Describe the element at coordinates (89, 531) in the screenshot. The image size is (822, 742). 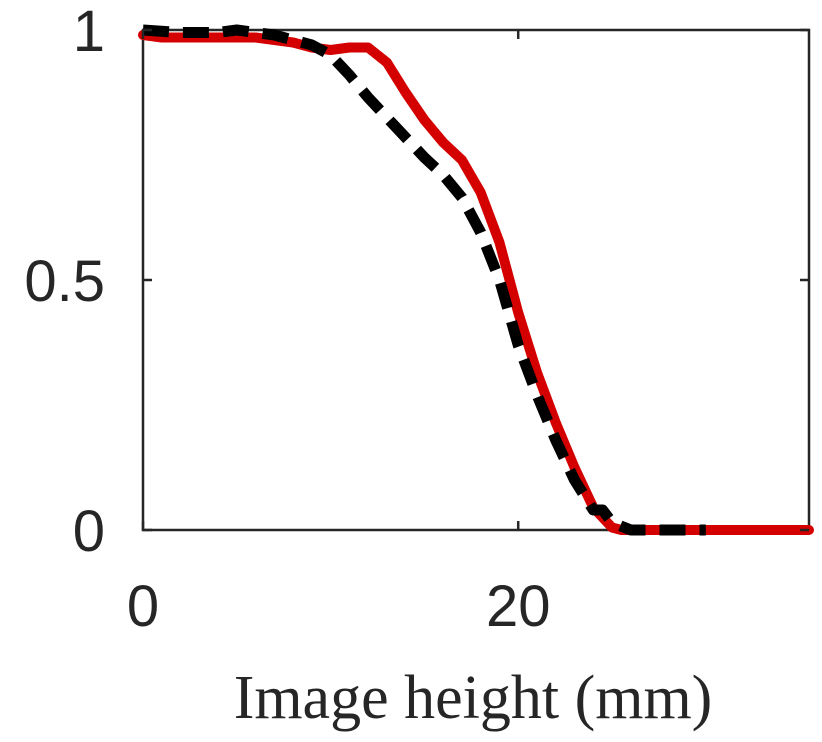
I see `y-tick-label: 0` at that location.